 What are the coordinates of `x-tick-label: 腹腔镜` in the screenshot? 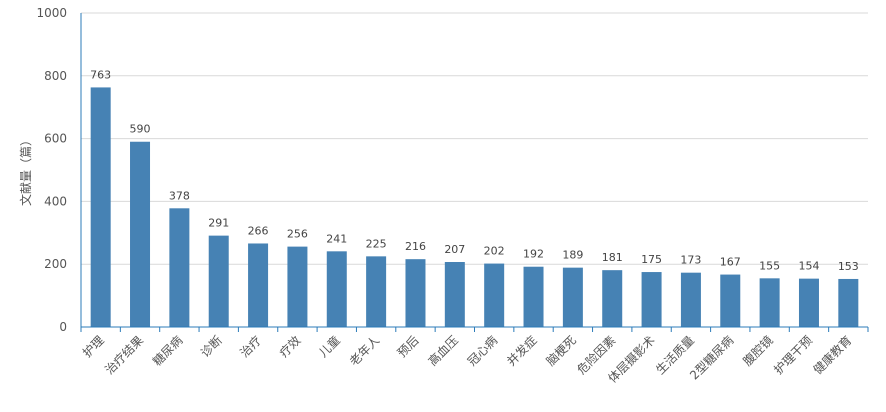 It's located at (758, 351).